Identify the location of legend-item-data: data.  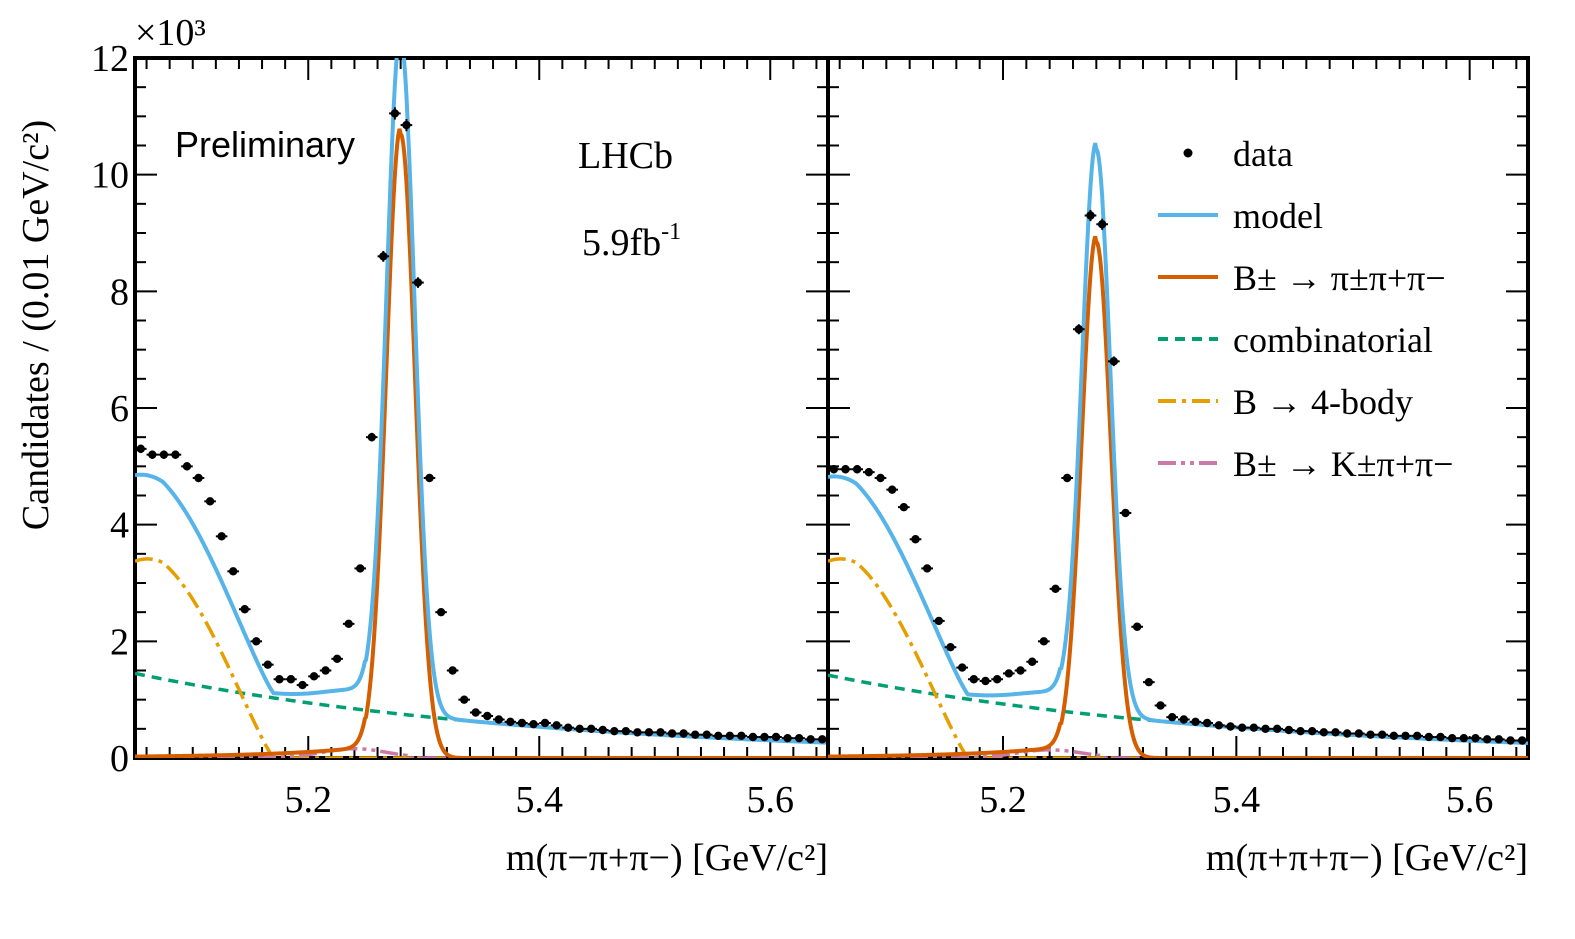
(1238, 154).